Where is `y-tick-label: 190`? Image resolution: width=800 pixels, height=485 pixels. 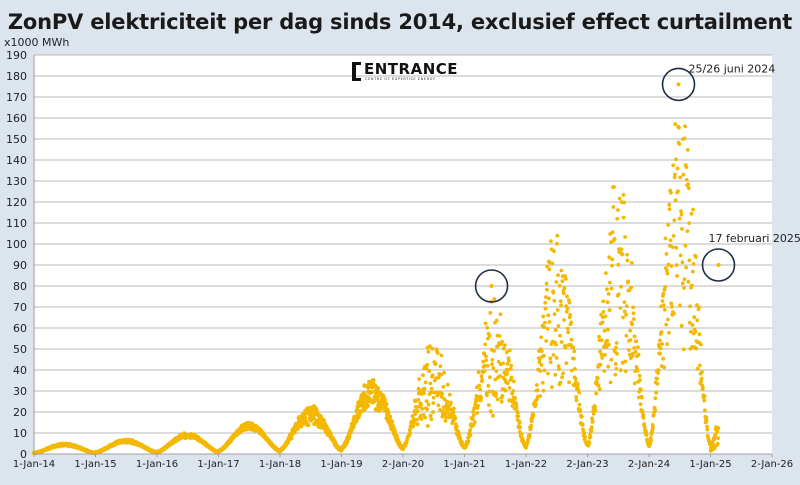
y-tick-label: 190 is located at coordinates (16, 55).